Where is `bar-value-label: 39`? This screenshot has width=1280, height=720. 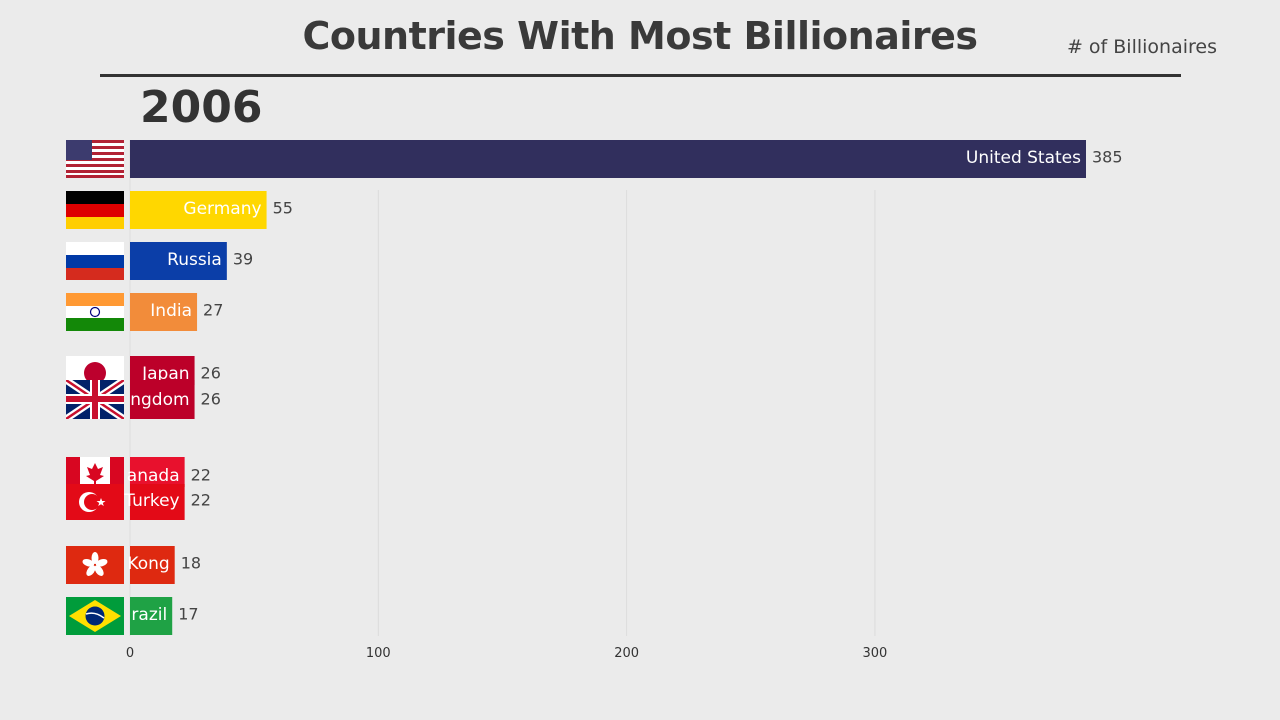 bar-value-label: 39 is located at coordinates (243, 259).